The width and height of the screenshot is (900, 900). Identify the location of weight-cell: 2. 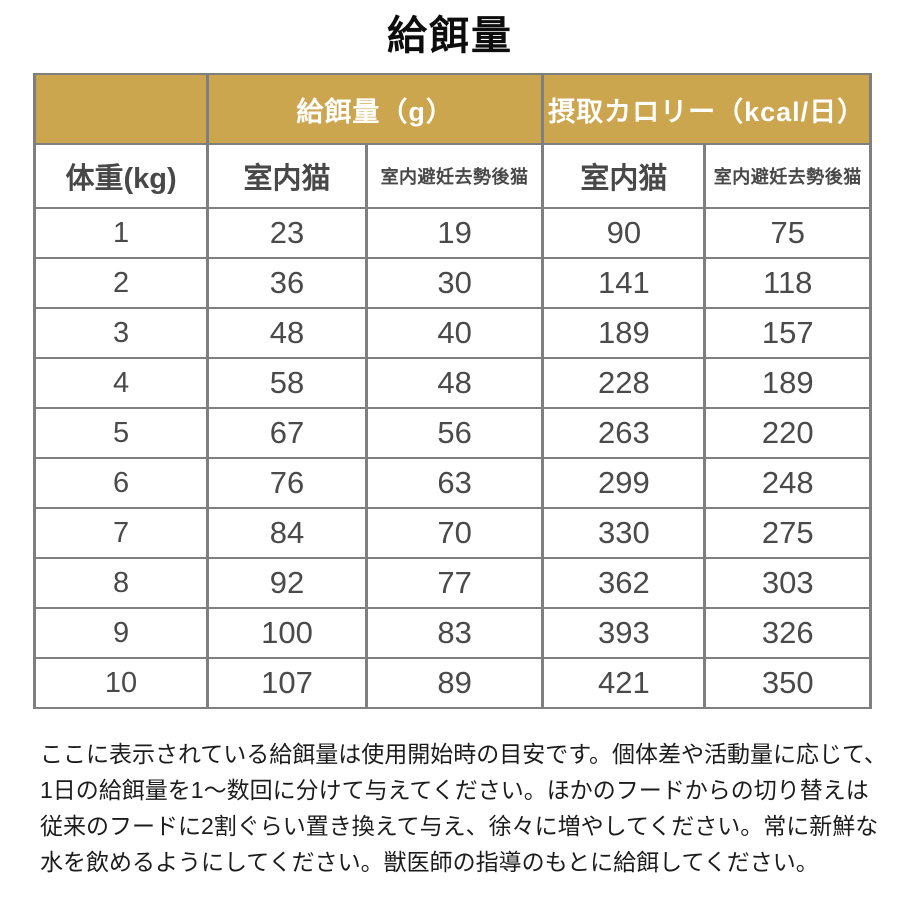
(121, 283).